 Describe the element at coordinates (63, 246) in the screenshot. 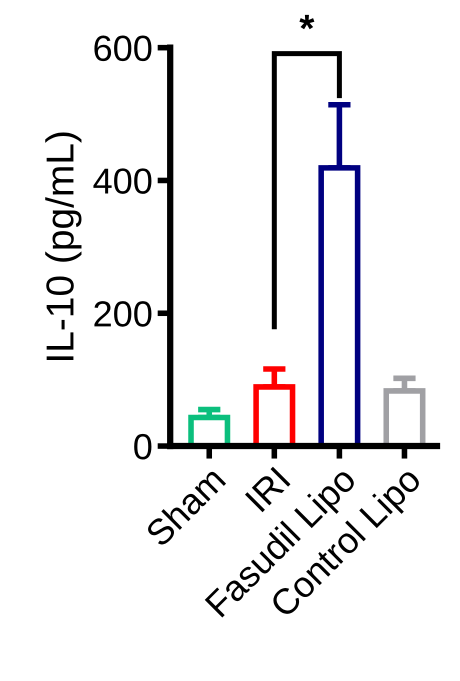

I see `y-axis-title: IL-10 (pg/mL)` at that location.